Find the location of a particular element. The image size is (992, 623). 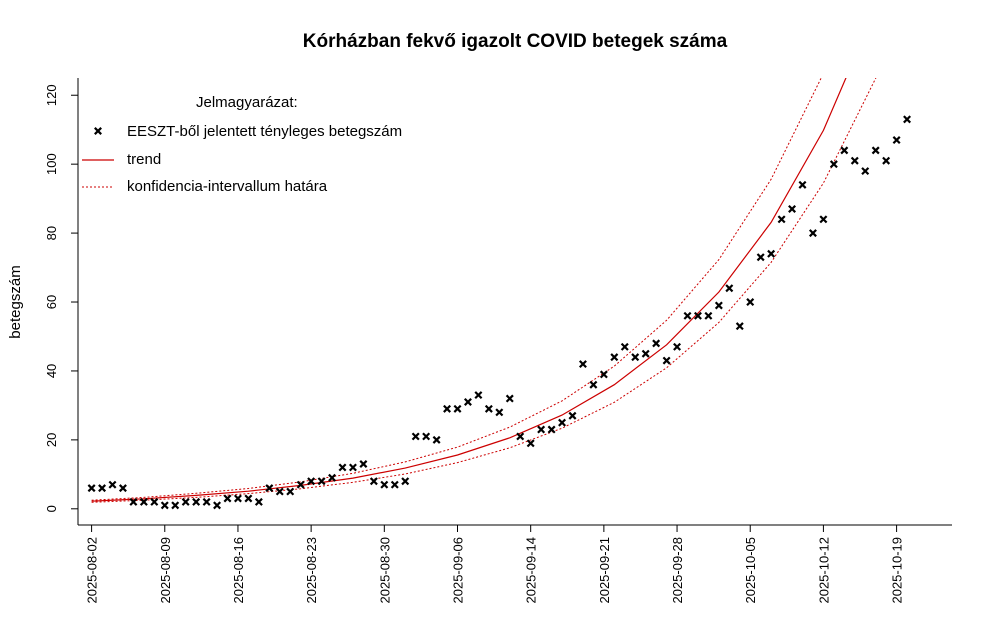

x-tick-label: 2025-08-16 is located at coordinates (238, 570).